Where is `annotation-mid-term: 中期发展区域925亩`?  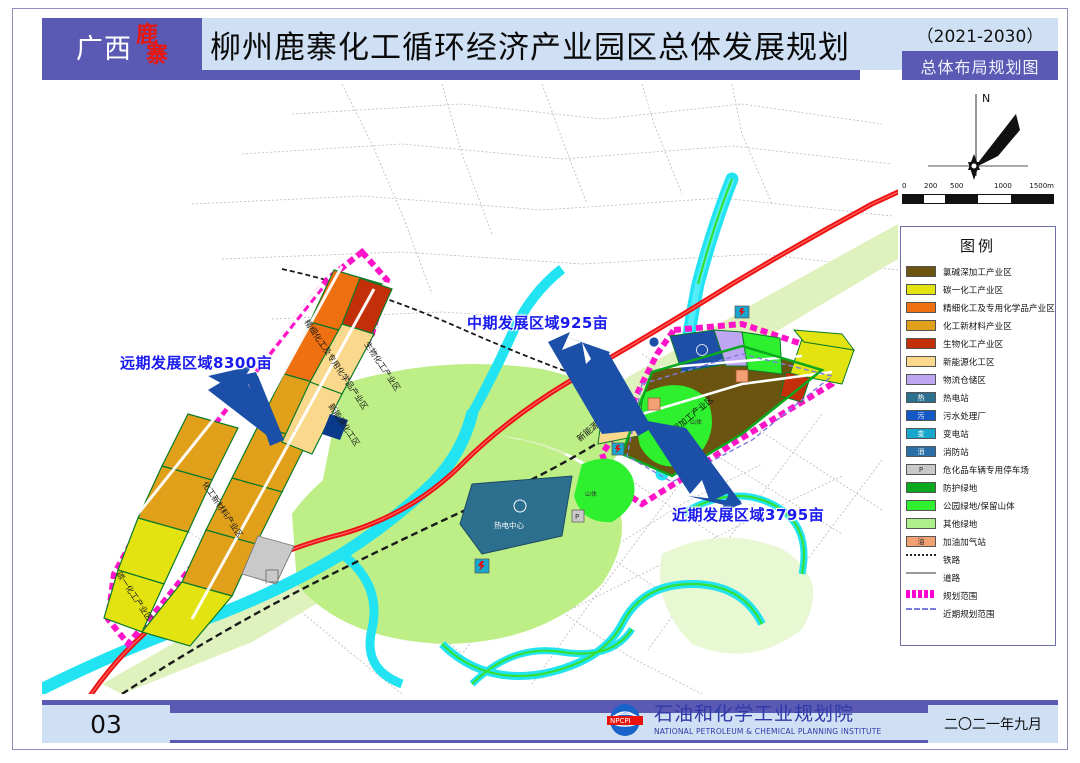
annotation-mid-term: 中期发展区域925亩 is located at coordinates (538, 323).